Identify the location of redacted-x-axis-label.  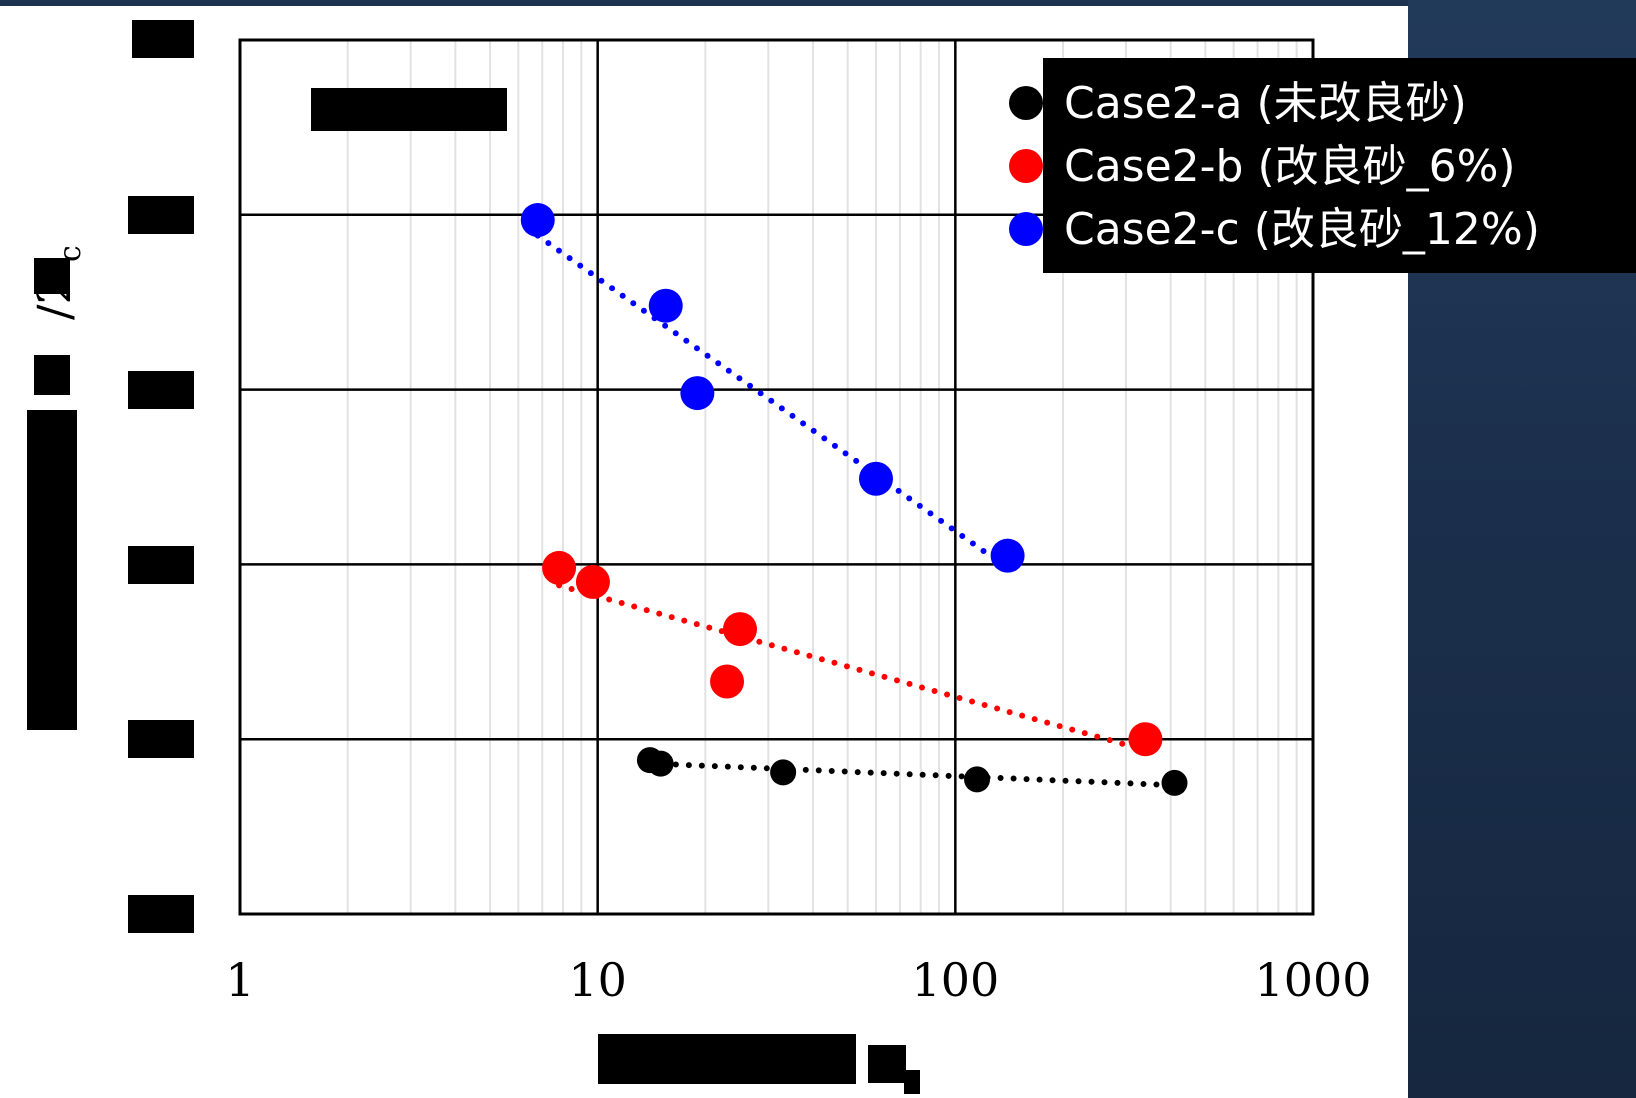
(727, 1059).